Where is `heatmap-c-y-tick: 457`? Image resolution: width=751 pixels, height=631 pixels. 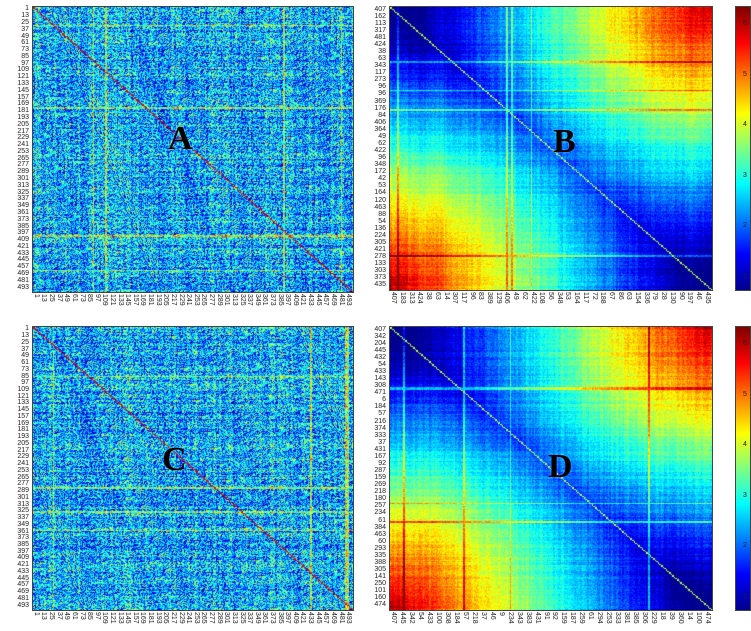 heatmap-c-y-tick: 457 is located at coordinates (23, 585).